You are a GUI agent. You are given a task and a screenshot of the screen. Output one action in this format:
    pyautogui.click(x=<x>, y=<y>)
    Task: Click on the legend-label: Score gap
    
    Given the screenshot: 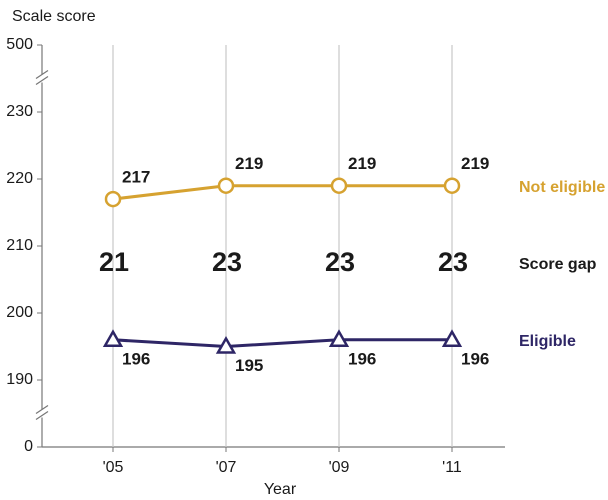 What is the action you would take?
    pyautogui.click(x=558, y=264)
    